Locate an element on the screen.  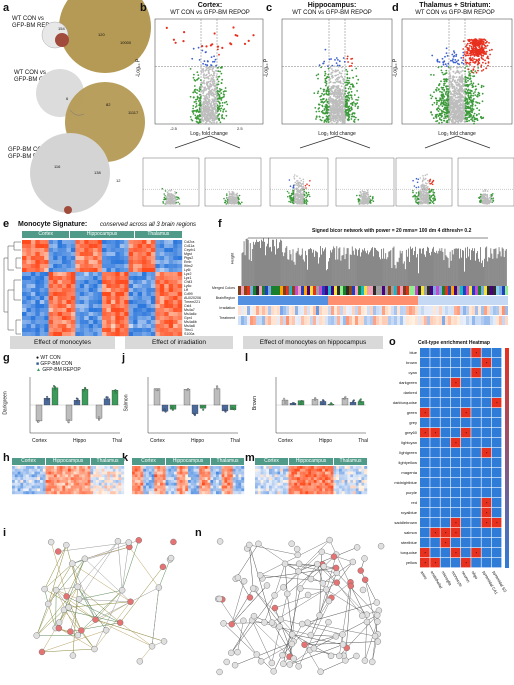
volcano-b-title: Cortex: is located at coordinates (210, 5).